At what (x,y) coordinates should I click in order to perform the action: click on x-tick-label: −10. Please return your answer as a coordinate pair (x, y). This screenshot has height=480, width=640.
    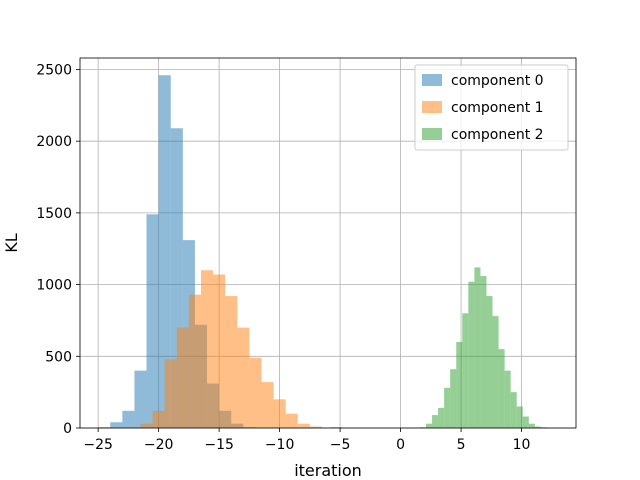
    Looking at the image, I should click on (280, 445).